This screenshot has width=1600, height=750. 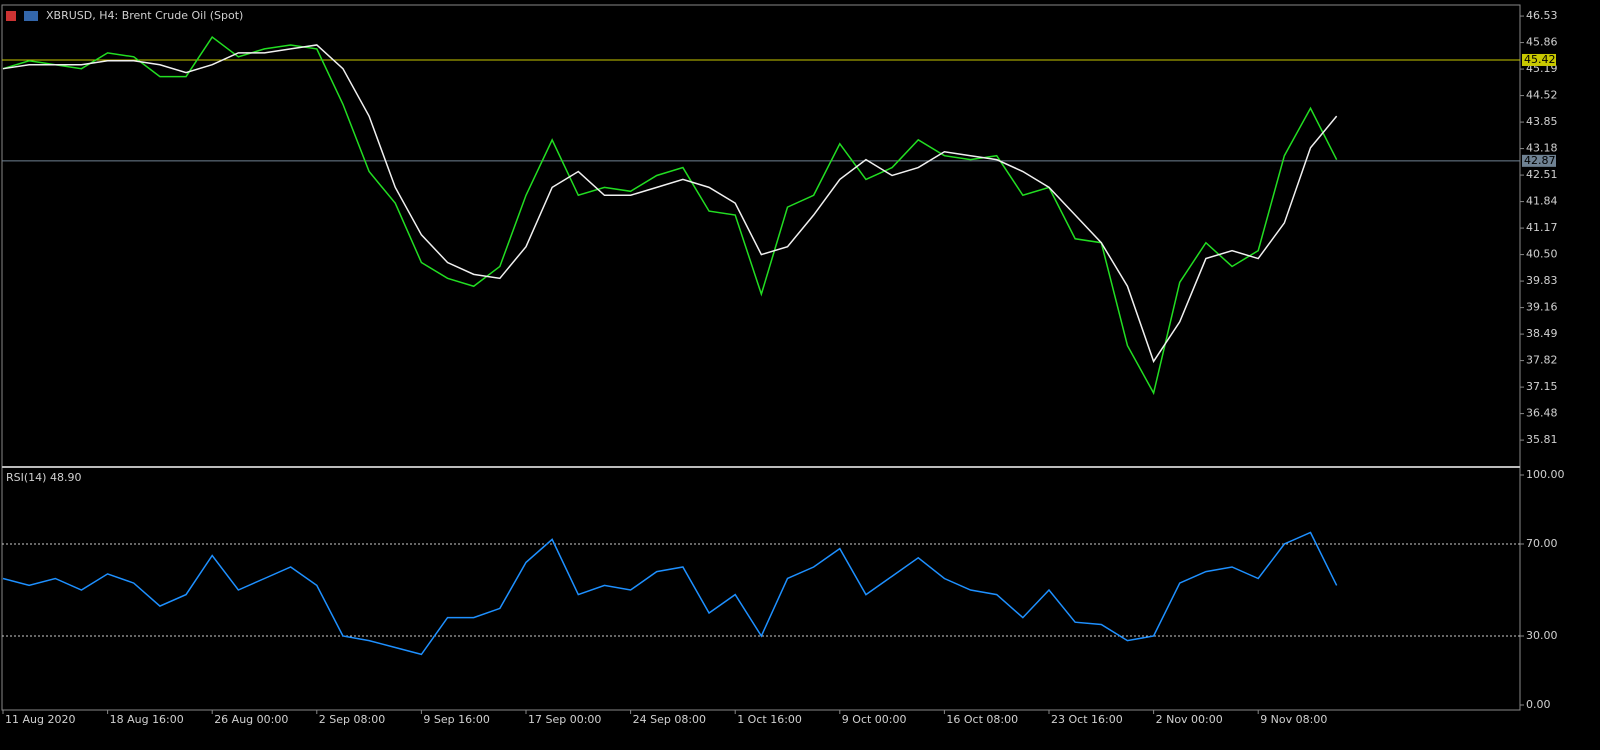 I want to click on y-tick-label: 41.17, so click(x=1542, y=227).